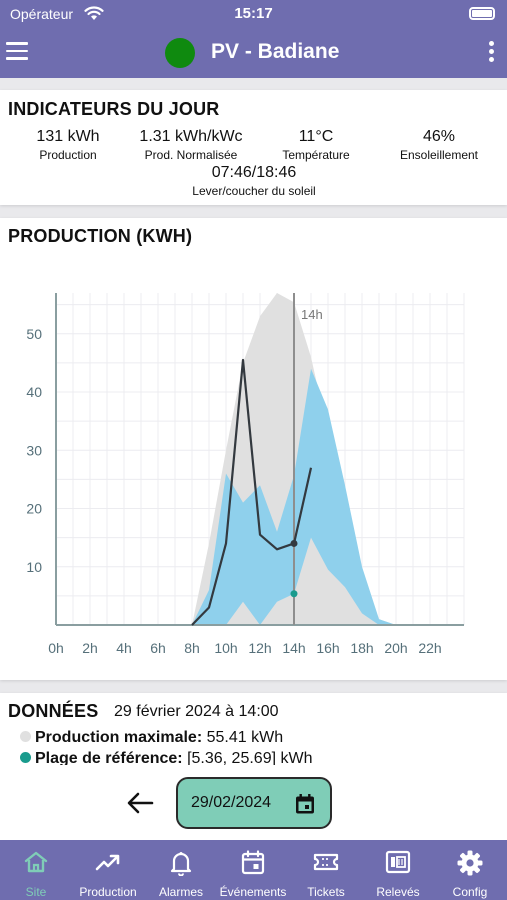  I want to click on nav-site: Site, so click(36, 870).